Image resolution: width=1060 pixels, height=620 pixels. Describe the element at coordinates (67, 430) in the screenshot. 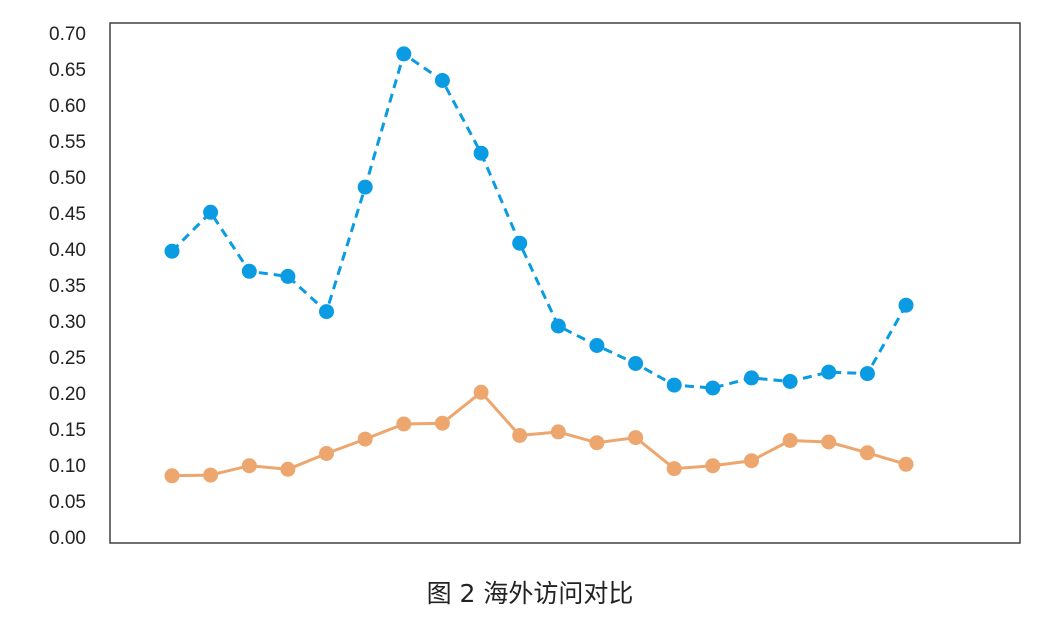

I see `y-tick-label: 0.15` at that location.